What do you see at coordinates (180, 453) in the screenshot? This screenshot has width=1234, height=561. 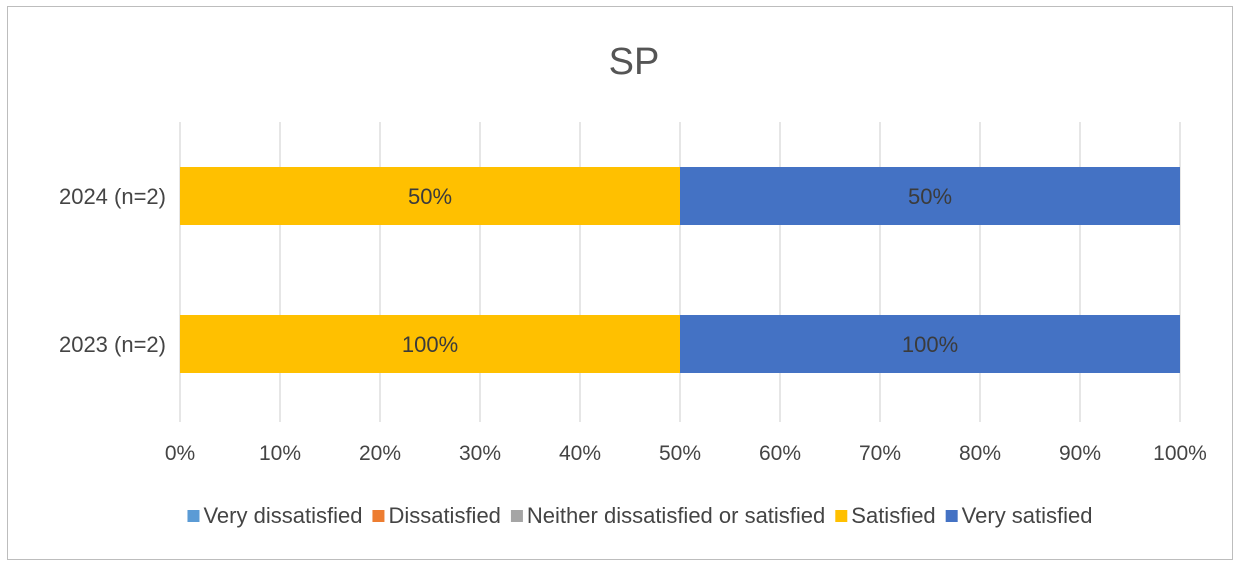 I see `x-tick-label: 0%` at bounding box center [180, 453].